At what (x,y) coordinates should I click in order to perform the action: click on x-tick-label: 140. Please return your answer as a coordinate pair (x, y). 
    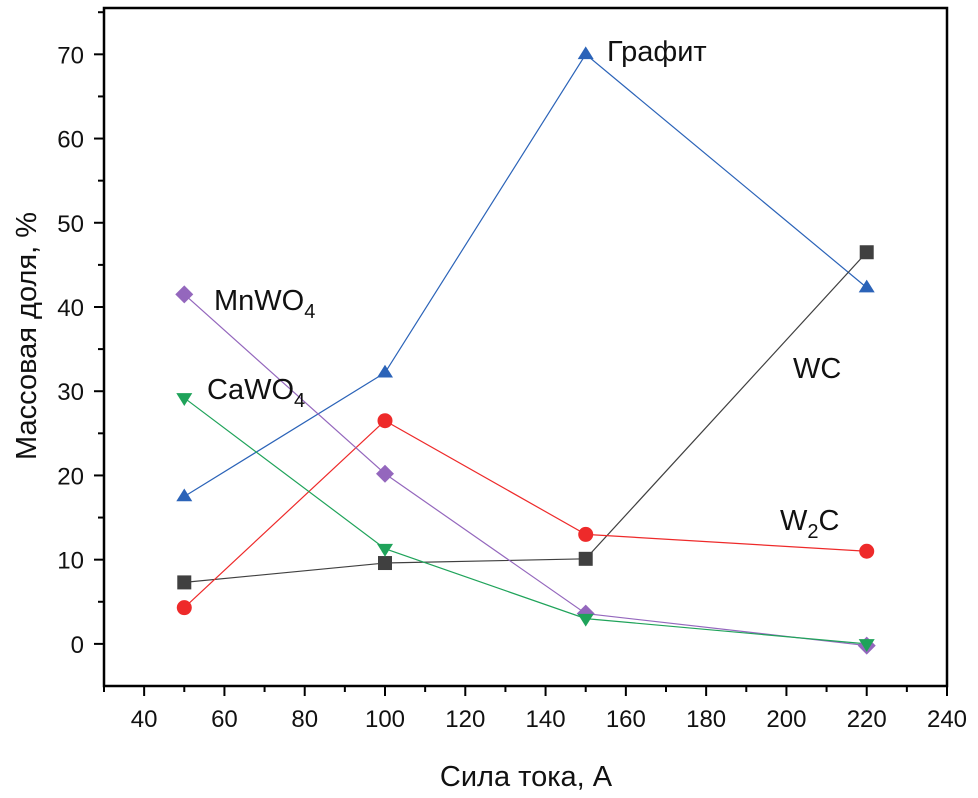
    Looking at the image, I should click on (546, 719).